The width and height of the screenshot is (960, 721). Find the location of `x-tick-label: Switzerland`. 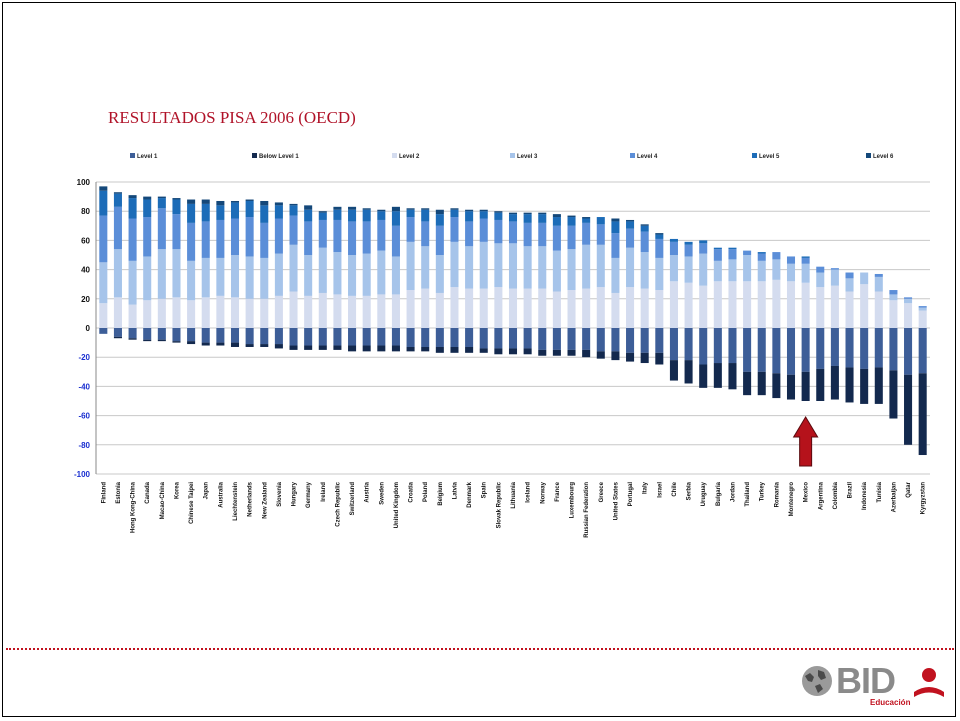

x-tick-label: Switzerland is located at coordinates (353, 499).